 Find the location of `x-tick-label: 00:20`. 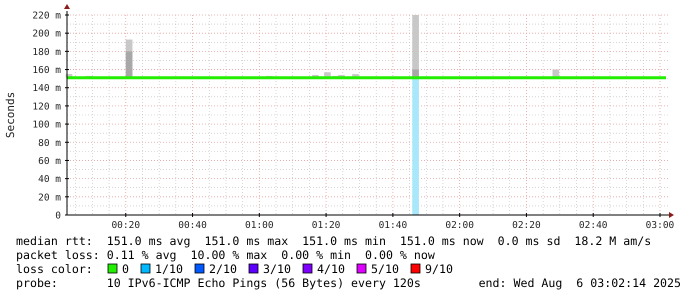

x-tick-label: 00:20 is located at coordinates (125, 225).